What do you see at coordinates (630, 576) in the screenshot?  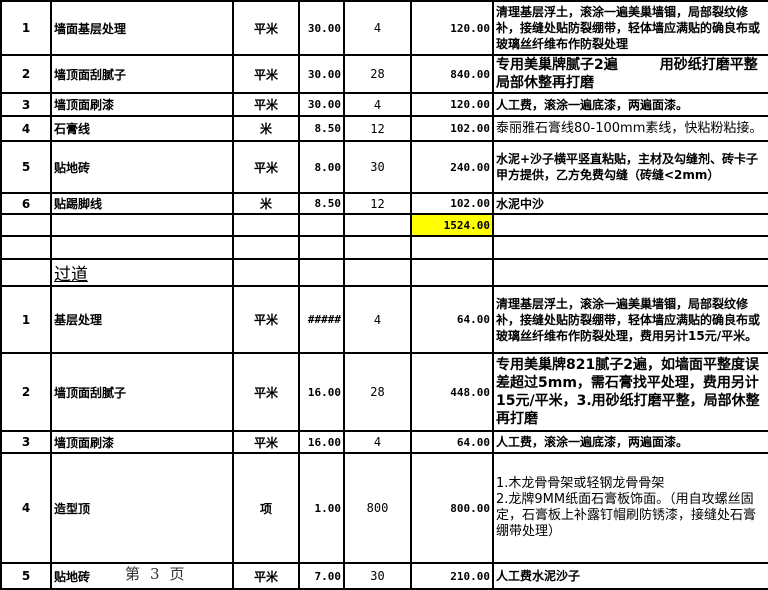 I see `cell-desc: 人工费水泥沙子` at bounding box center [630, 576].